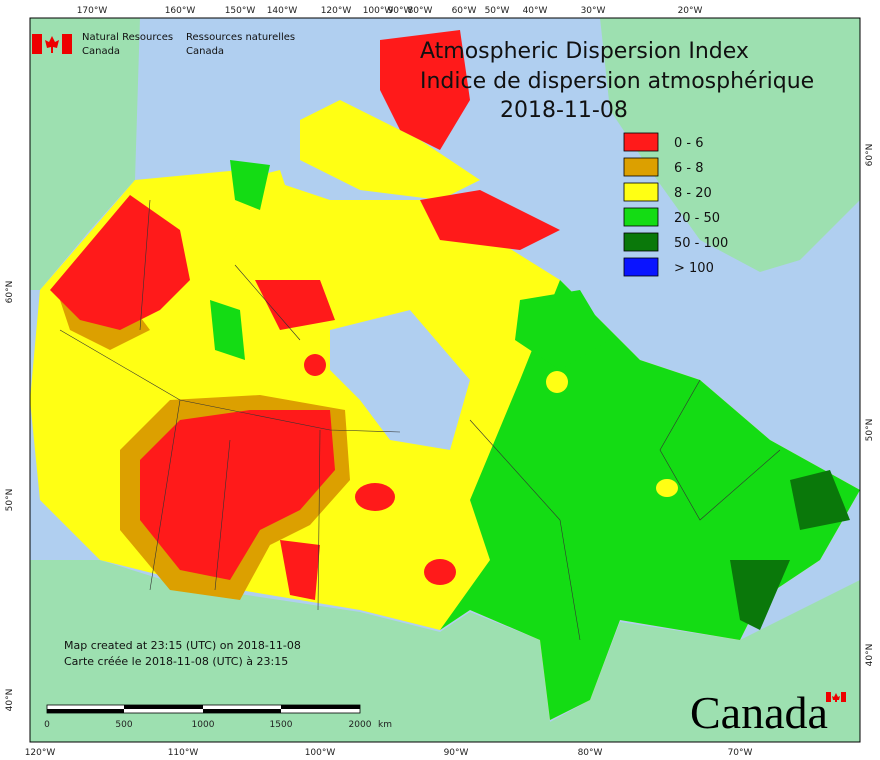 The height and width of the screenshot is (760, 880). What do you see at coordinates (400, 380) in the screenshot?
I see `hudson-bay` at bounding box center [400, 380].